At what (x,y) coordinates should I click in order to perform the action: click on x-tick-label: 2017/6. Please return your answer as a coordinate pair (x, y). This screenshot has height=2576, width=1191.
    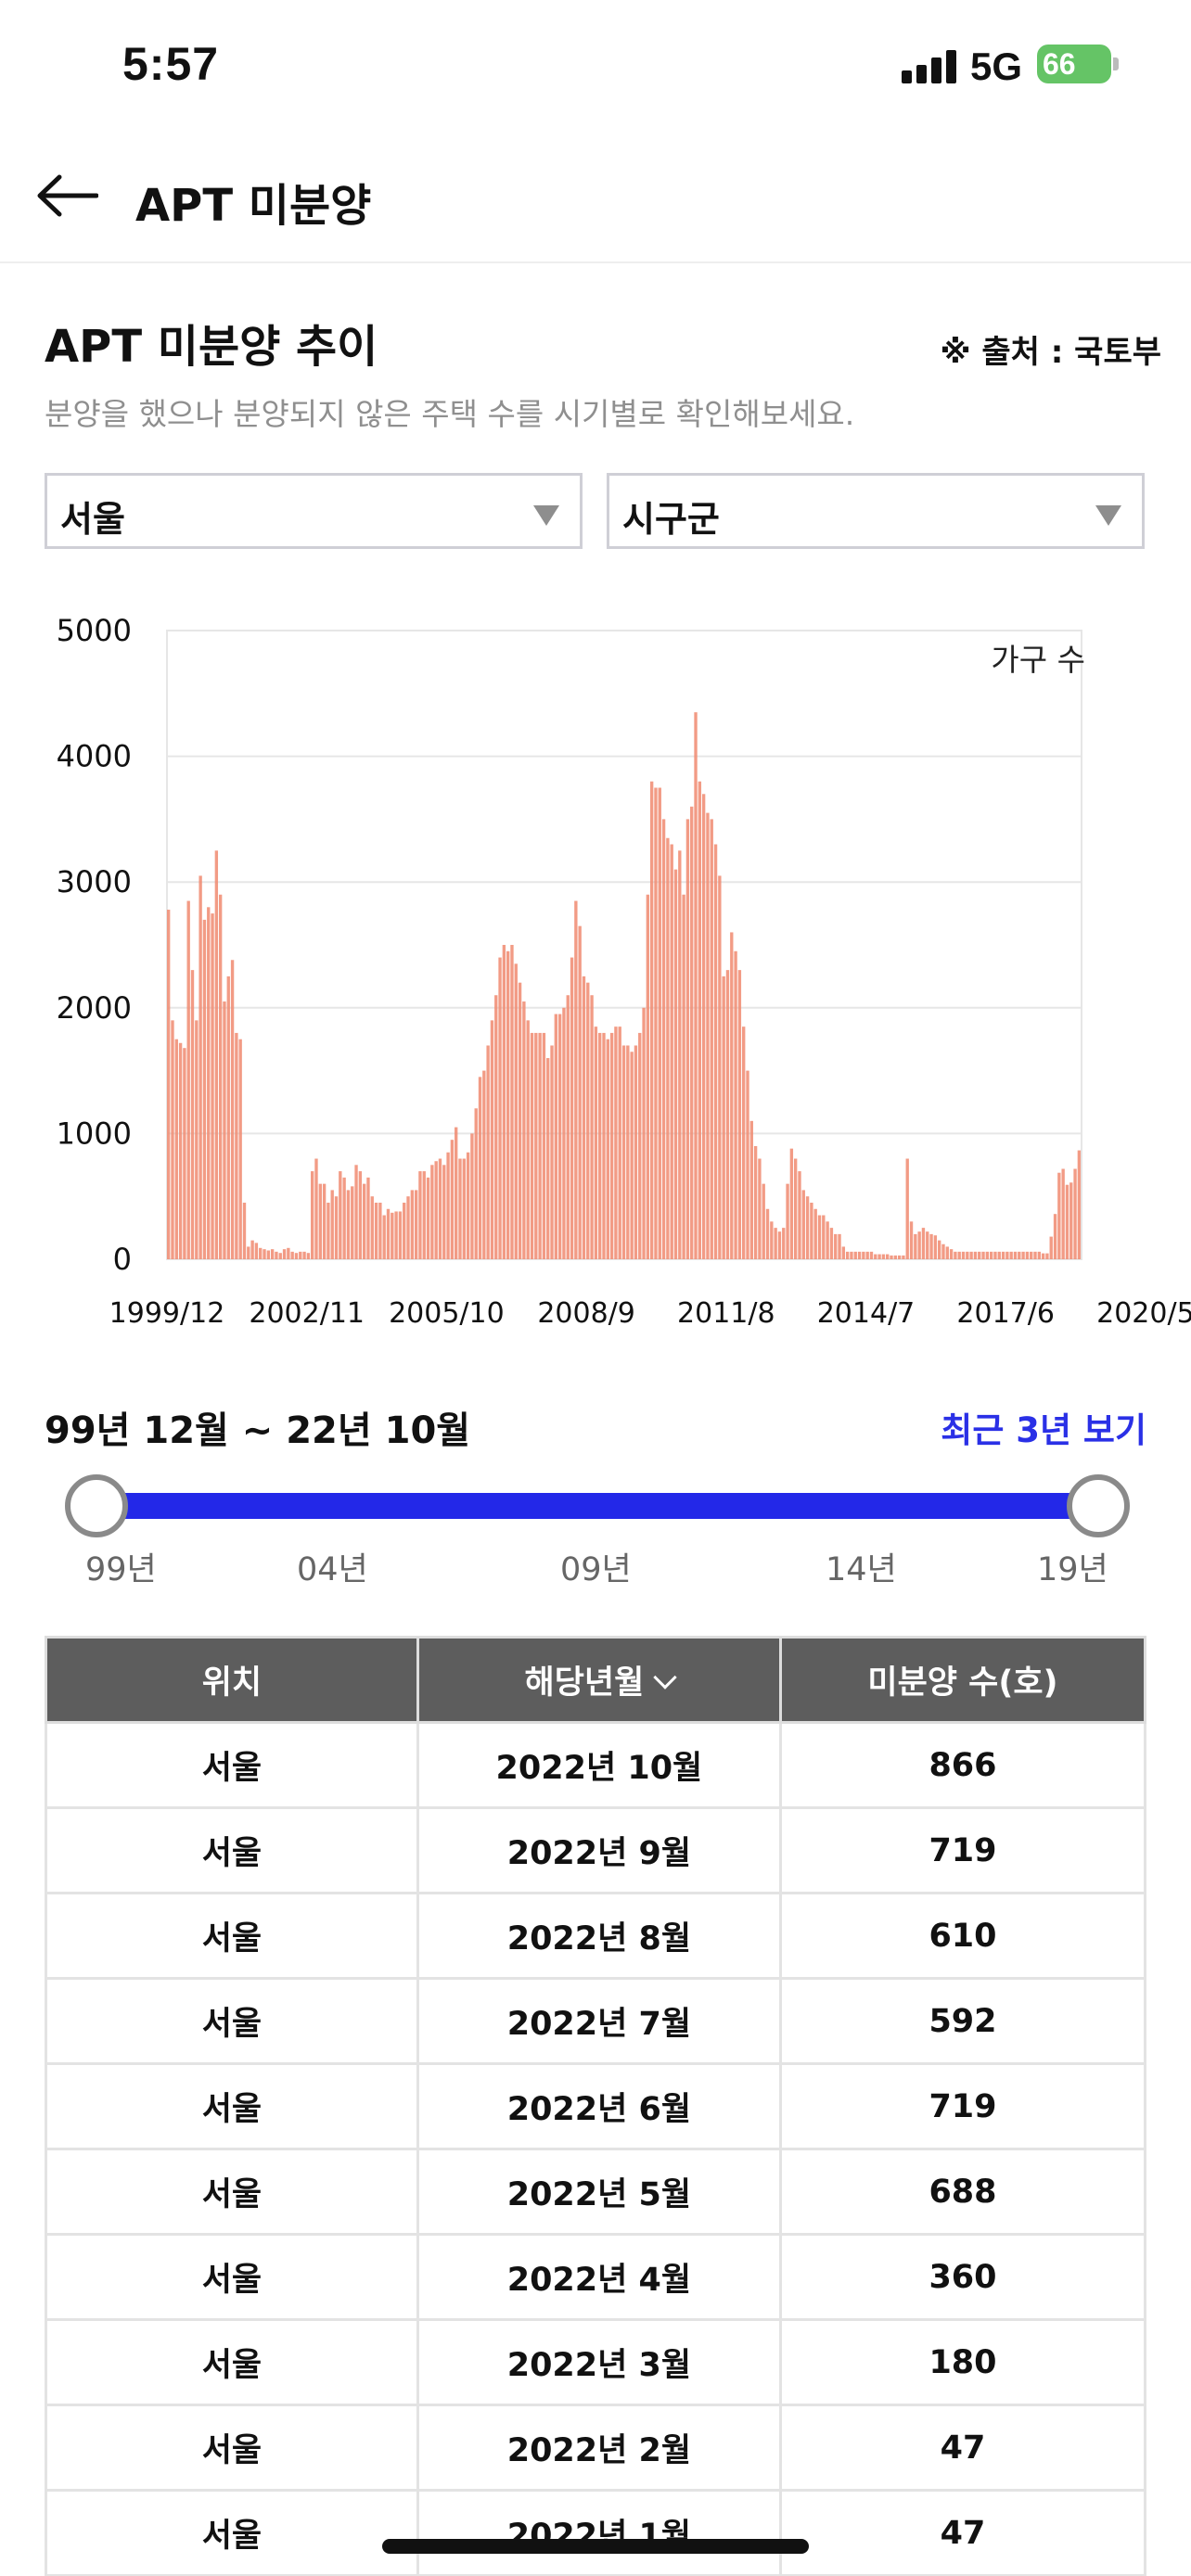
    Looking at the image, I should click on (1006, 1313).